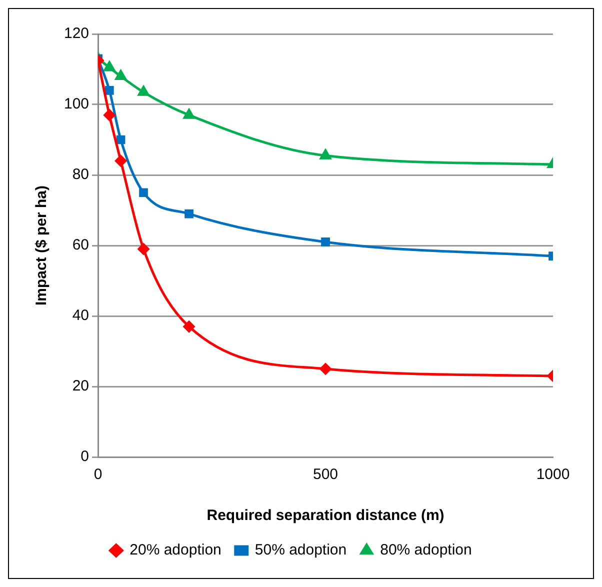 The image size is (602, 587). Describe the element at coordinates (77, 33) in the screenshot. I see `y-tick-label: 120` at that location.